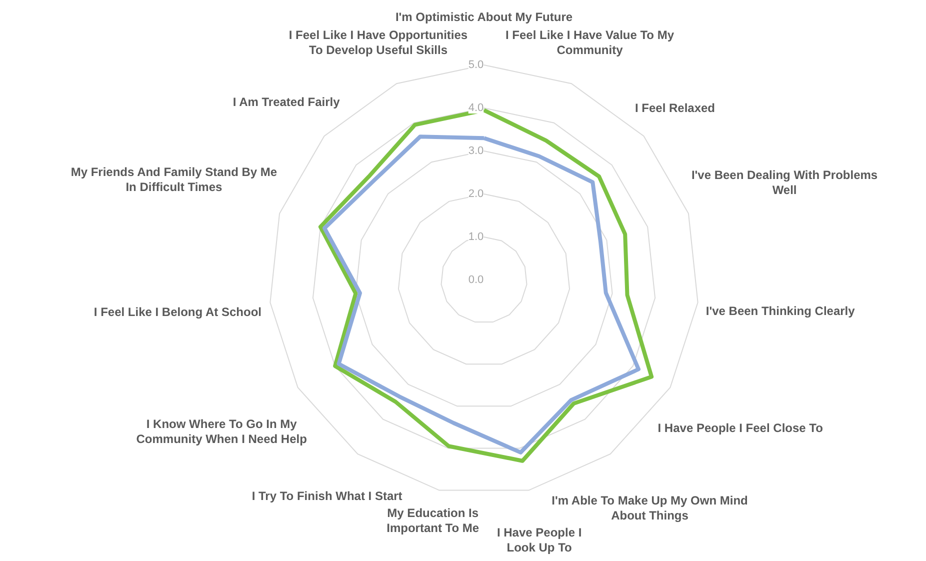 Image resolution: width=926 pixels, height=561 pixels. Describe the element at coordinates (178, 312) in the screenshot. I see `spoke-label: I Feel Like I Belong At School` at that location.